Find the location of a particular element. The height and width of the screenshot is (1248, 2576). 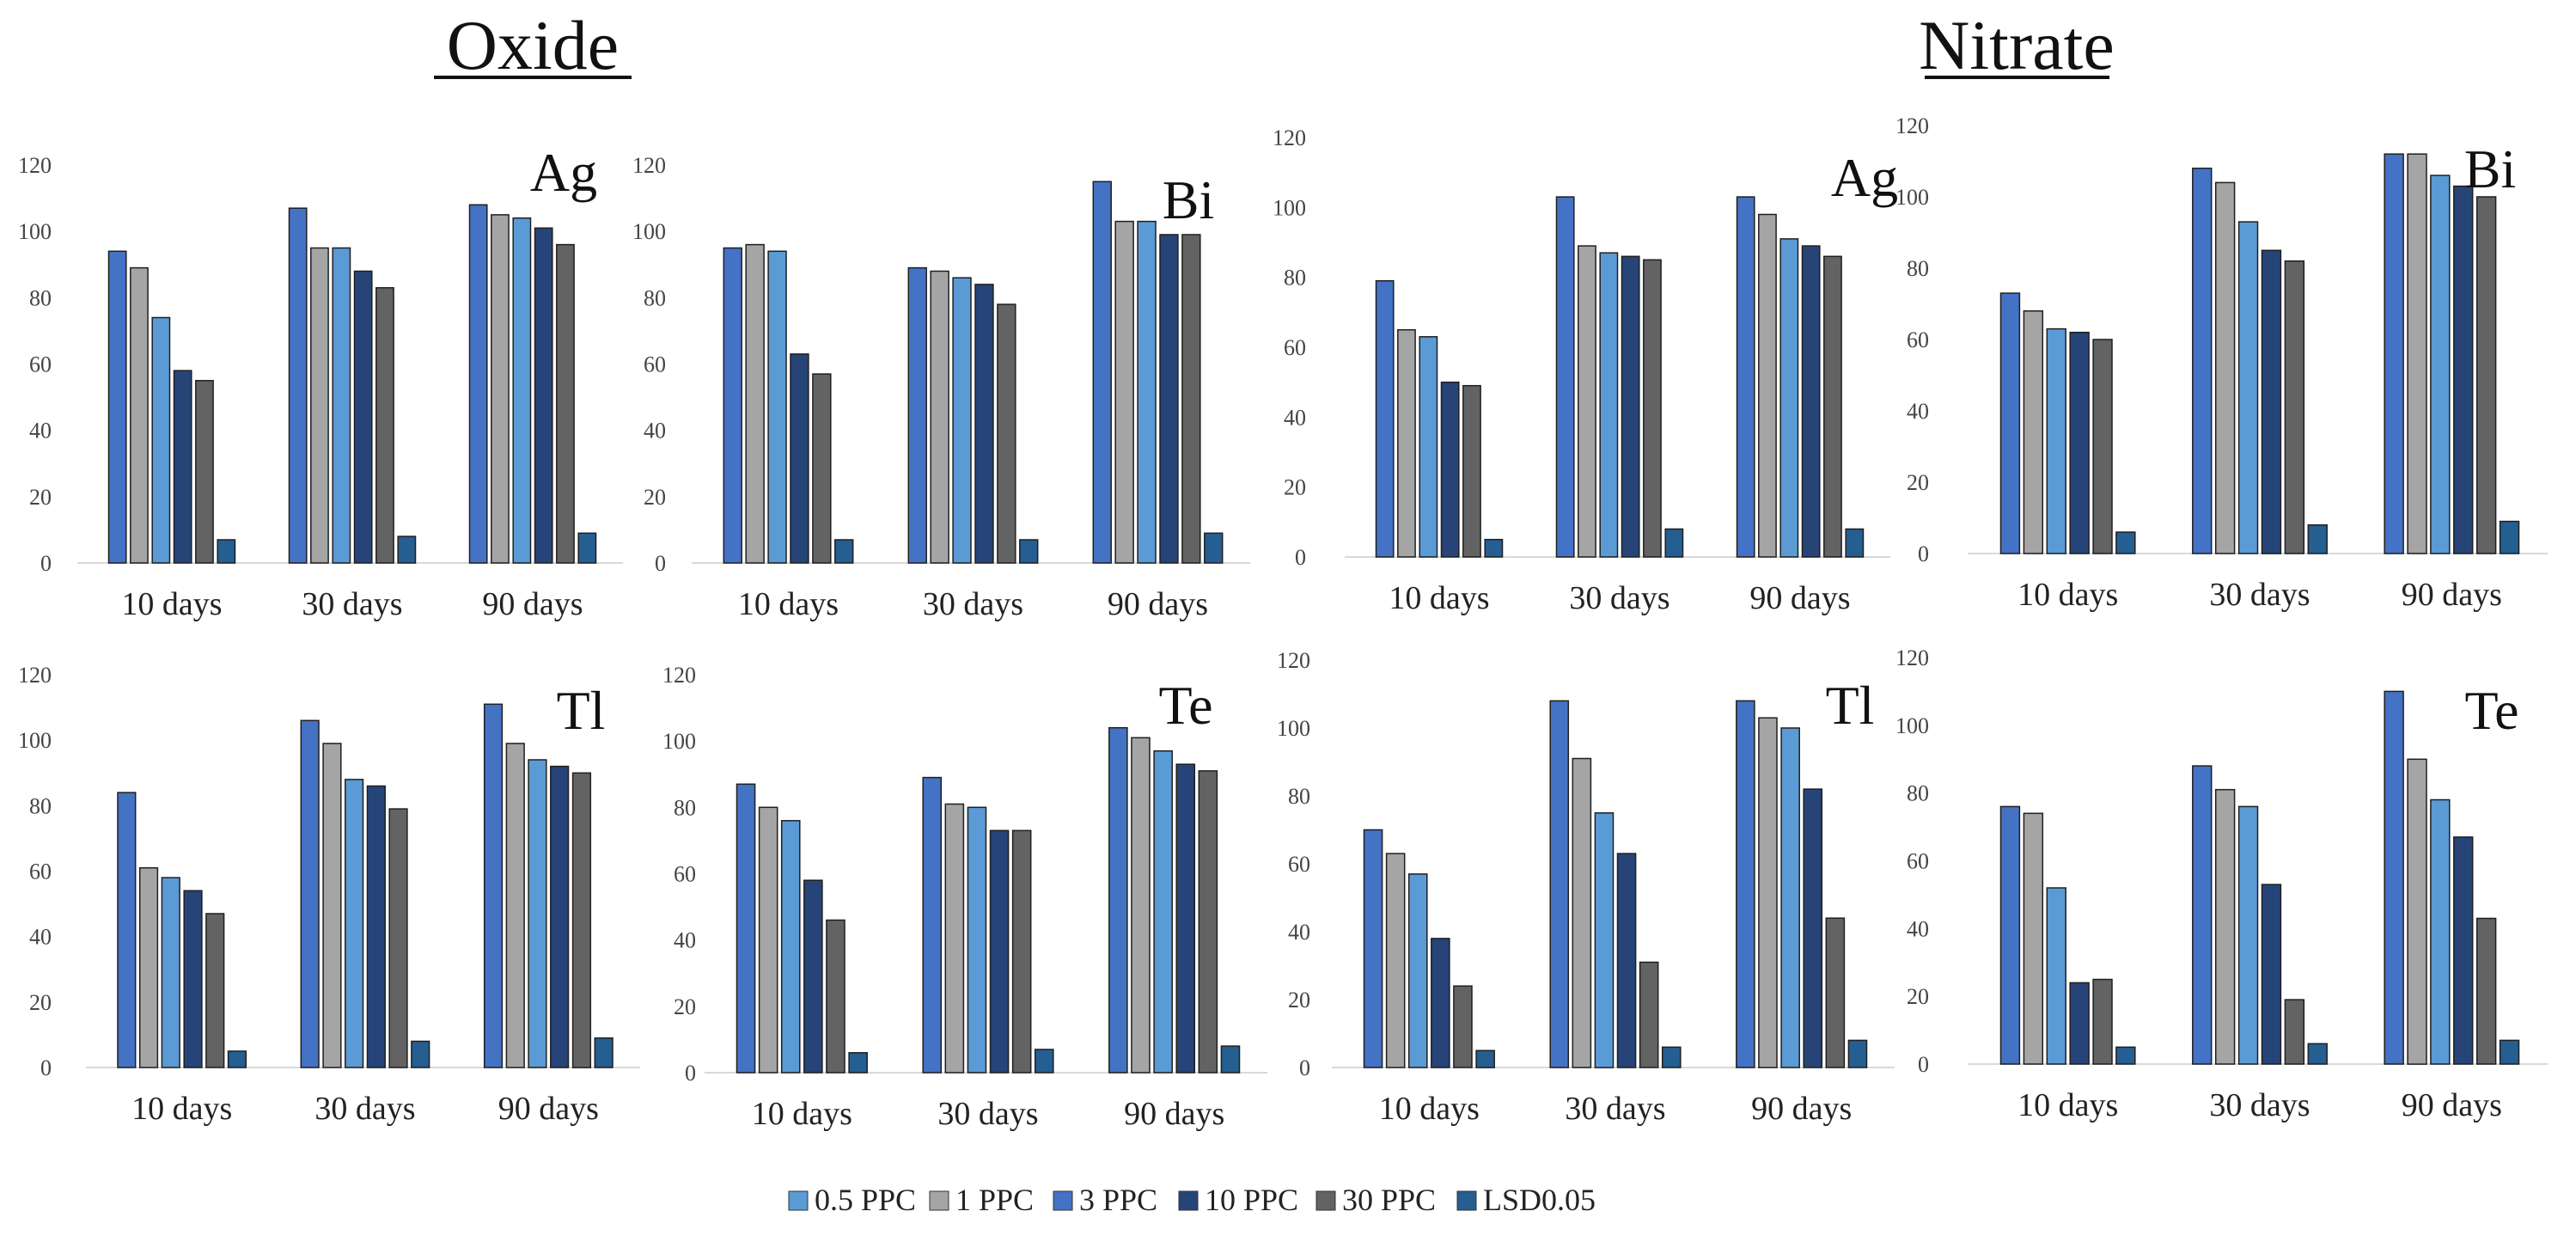

chart-oxide-tl: 0 20 40 60 80 100 120 10 days 30 days 90 days Tl is located at coordinates (329, 895).